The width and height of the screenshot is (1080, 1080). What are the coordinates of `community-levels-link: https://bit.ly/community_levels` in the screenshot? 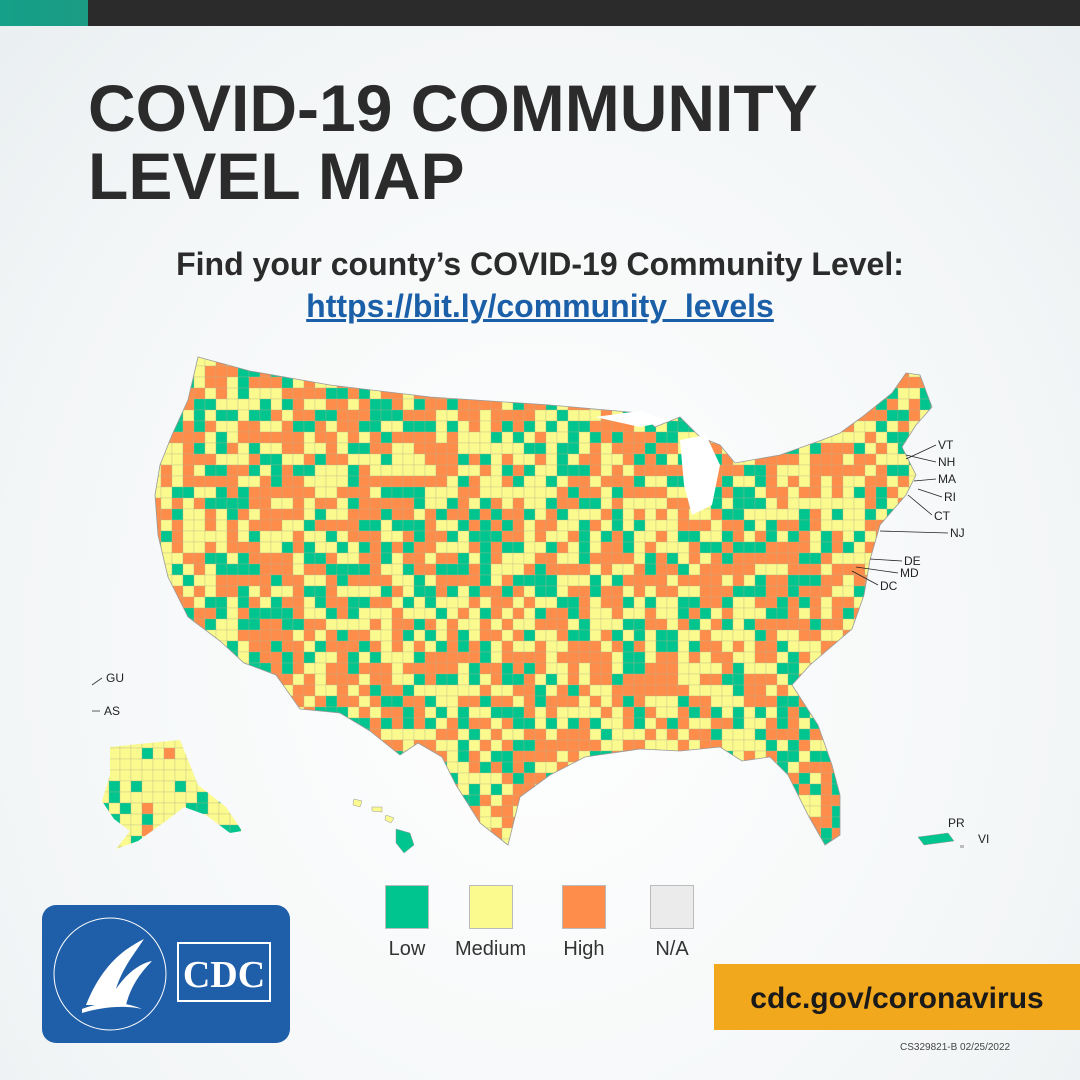 It's located at (540, 306).